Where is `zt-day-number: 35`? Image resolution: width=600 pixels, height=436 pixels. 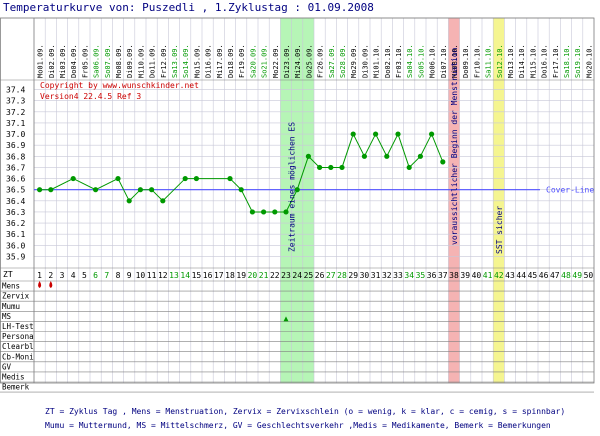 zt-day-number: 35 is located at coordinates (421, 275).